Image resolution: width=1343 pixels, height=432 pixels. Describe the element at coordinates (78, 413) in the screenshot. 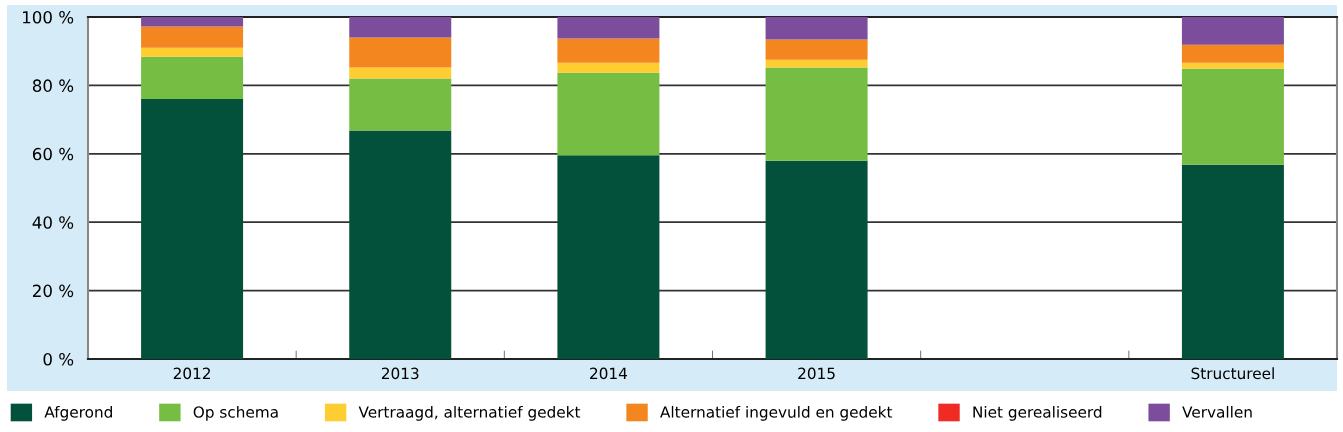

I see `legend-label: Afgerond` at that location.